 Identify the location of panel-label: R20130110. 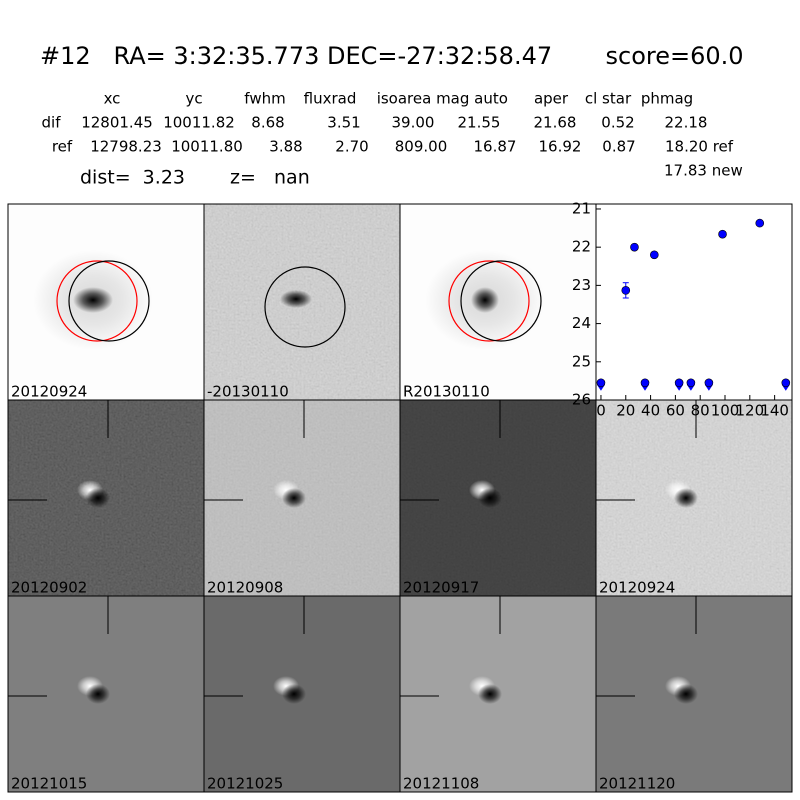
(446, 392).